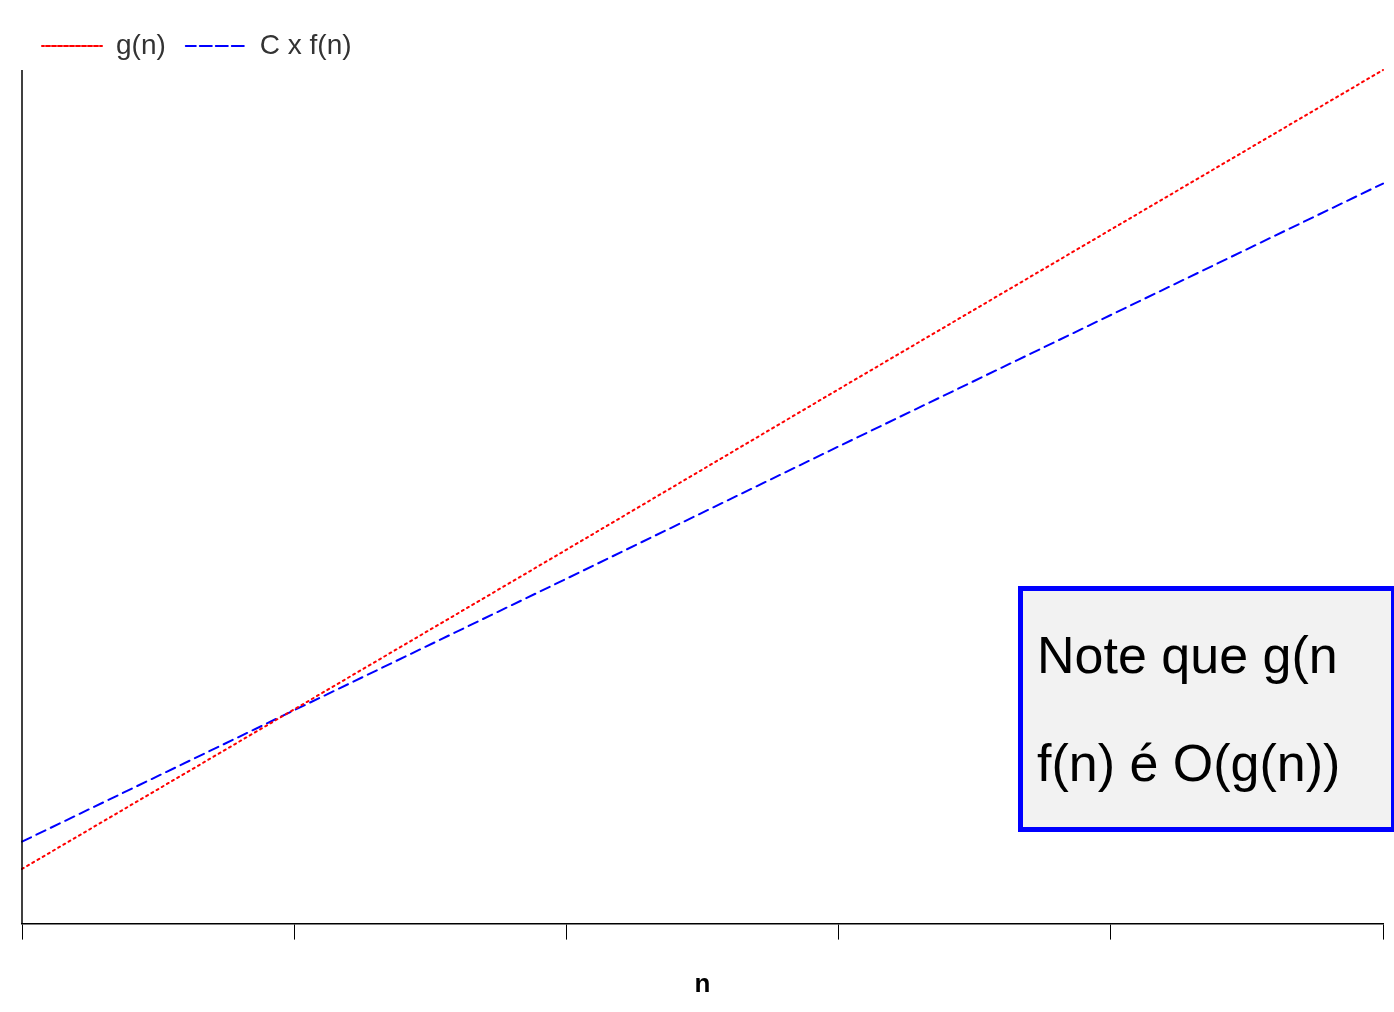  What do you see at coordinates (141, 44) in the screenshot?
I see `legend-label: g(n)` at bounding box center [141, 44].